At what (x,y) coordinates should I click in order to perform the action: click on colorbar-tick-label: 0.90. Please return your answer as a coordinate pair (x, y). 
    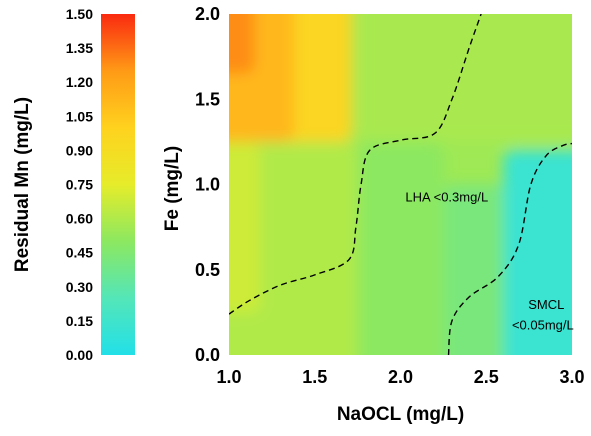
    Looking at the image, I should click on (79, 150).